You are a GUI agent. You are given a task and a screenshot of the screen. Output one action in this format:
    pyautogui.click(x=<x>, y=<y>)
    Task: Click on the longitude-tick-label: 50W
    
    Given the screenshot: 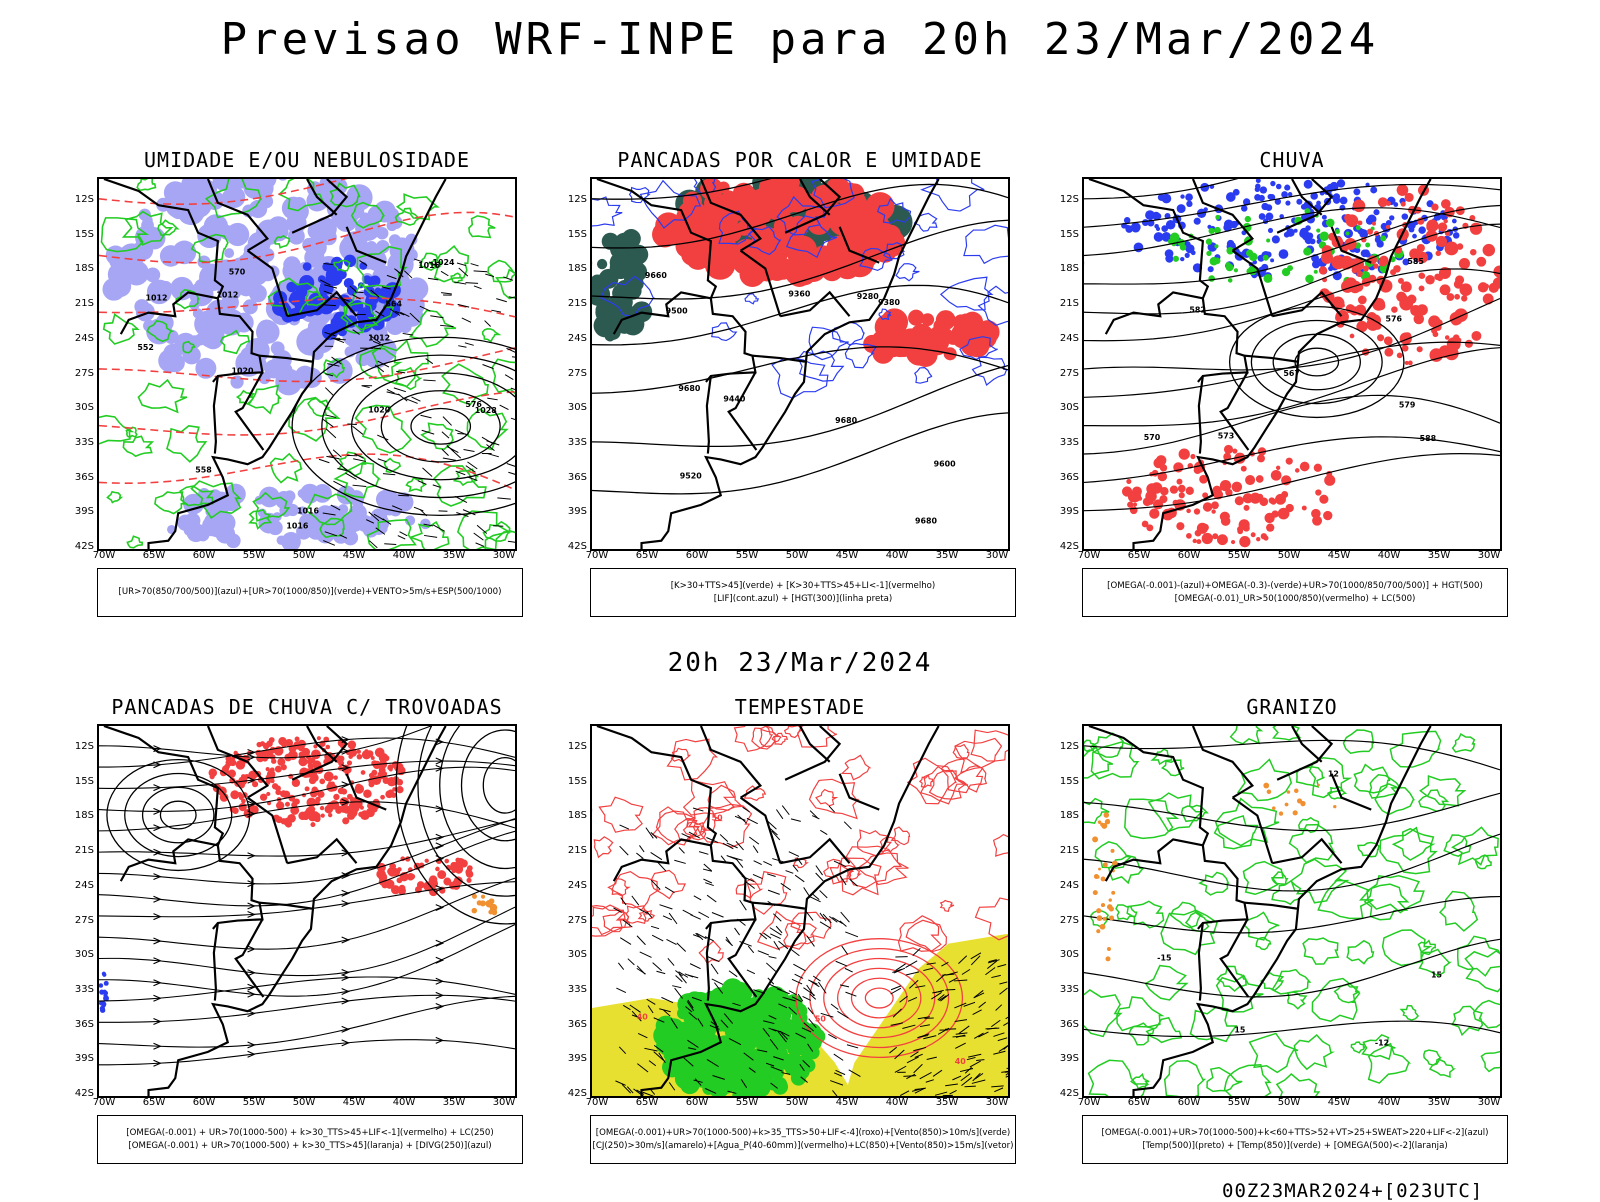 What is the action you would take?
    pyautogui.click(x=797, y=1102)
    